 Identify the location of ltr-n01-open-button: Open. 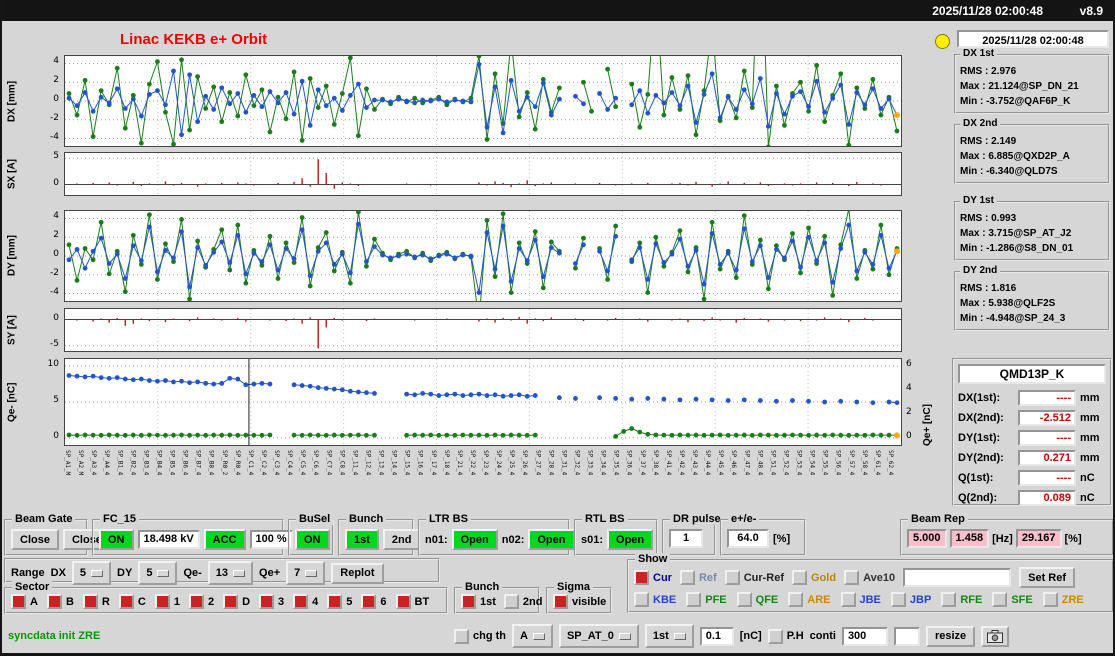
(474, 539).